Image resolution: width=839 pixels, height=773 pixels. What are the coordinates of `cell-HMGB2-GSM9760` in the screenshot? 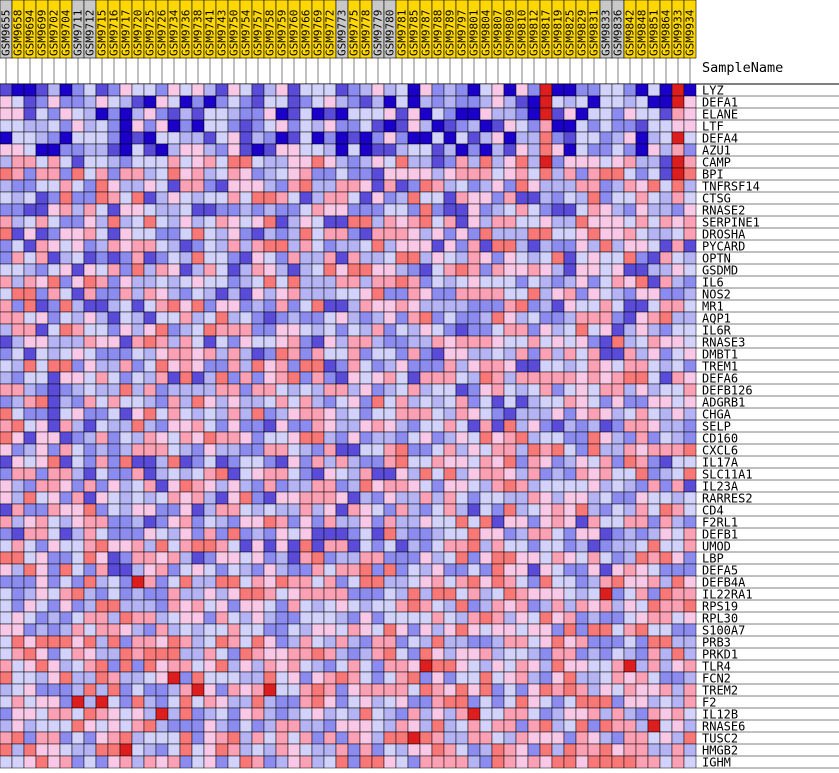 It's located at (294, 750).